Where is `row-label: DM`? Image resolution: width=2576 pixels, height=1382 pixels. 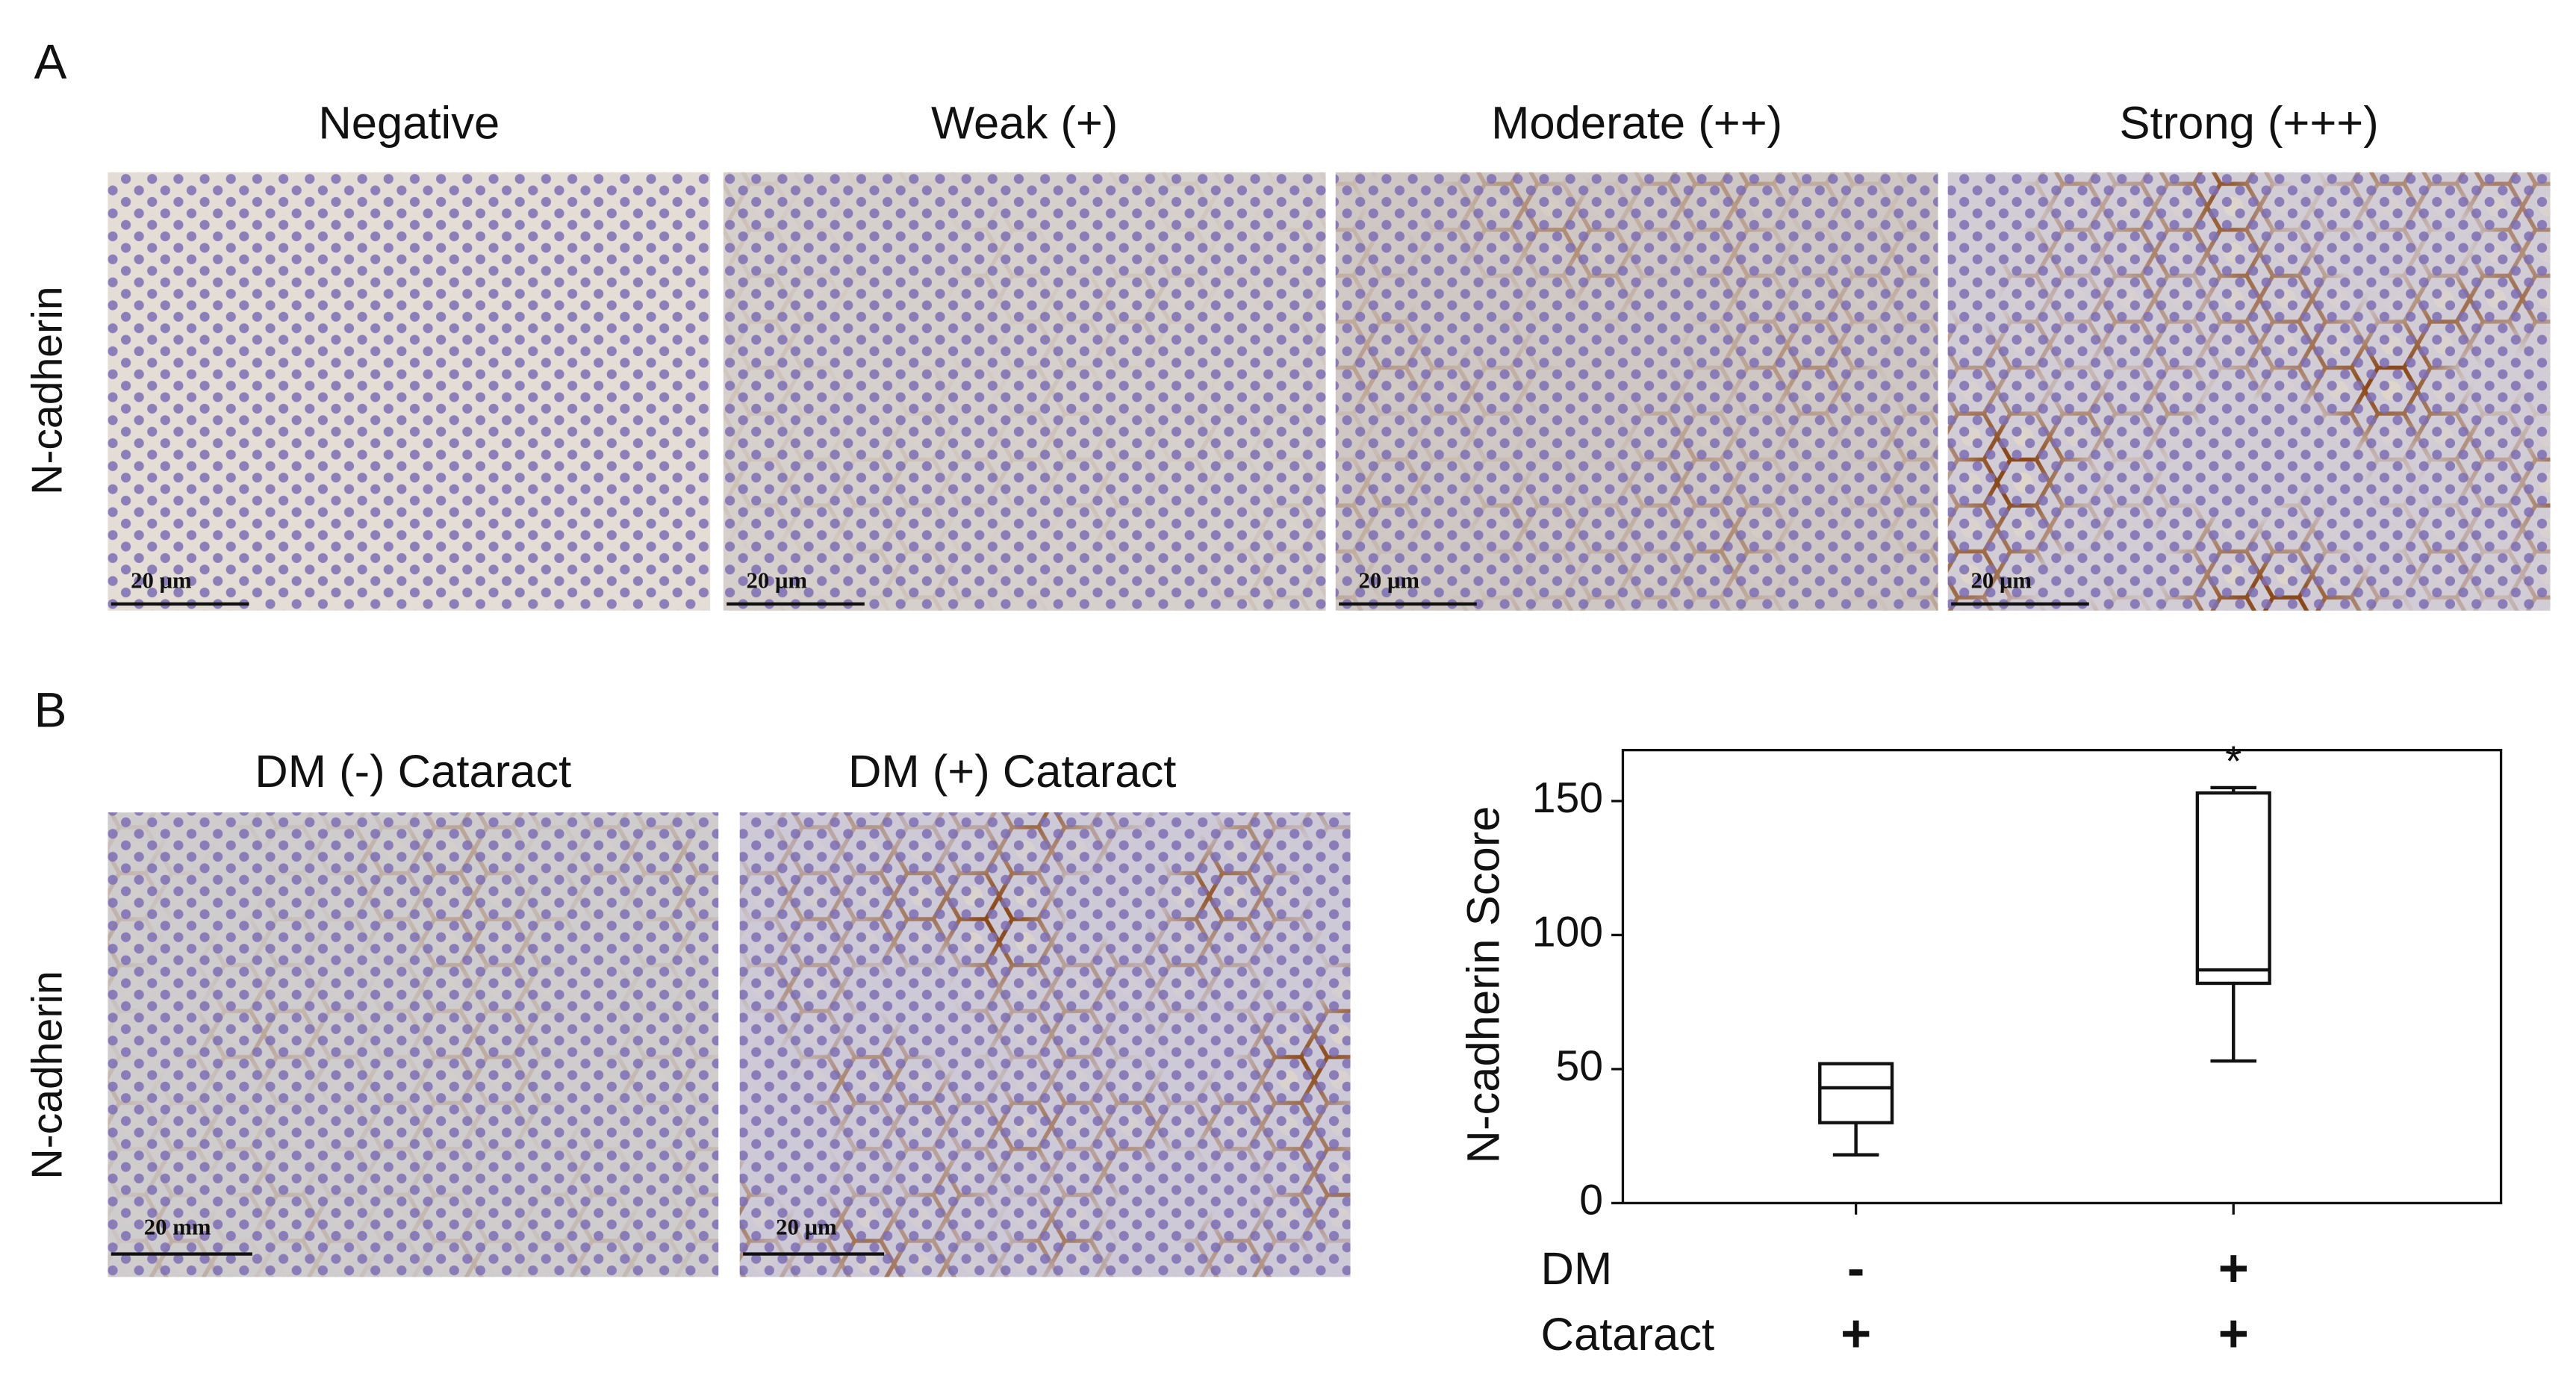 row-label: DM is located at coordinates (1577, 1269).